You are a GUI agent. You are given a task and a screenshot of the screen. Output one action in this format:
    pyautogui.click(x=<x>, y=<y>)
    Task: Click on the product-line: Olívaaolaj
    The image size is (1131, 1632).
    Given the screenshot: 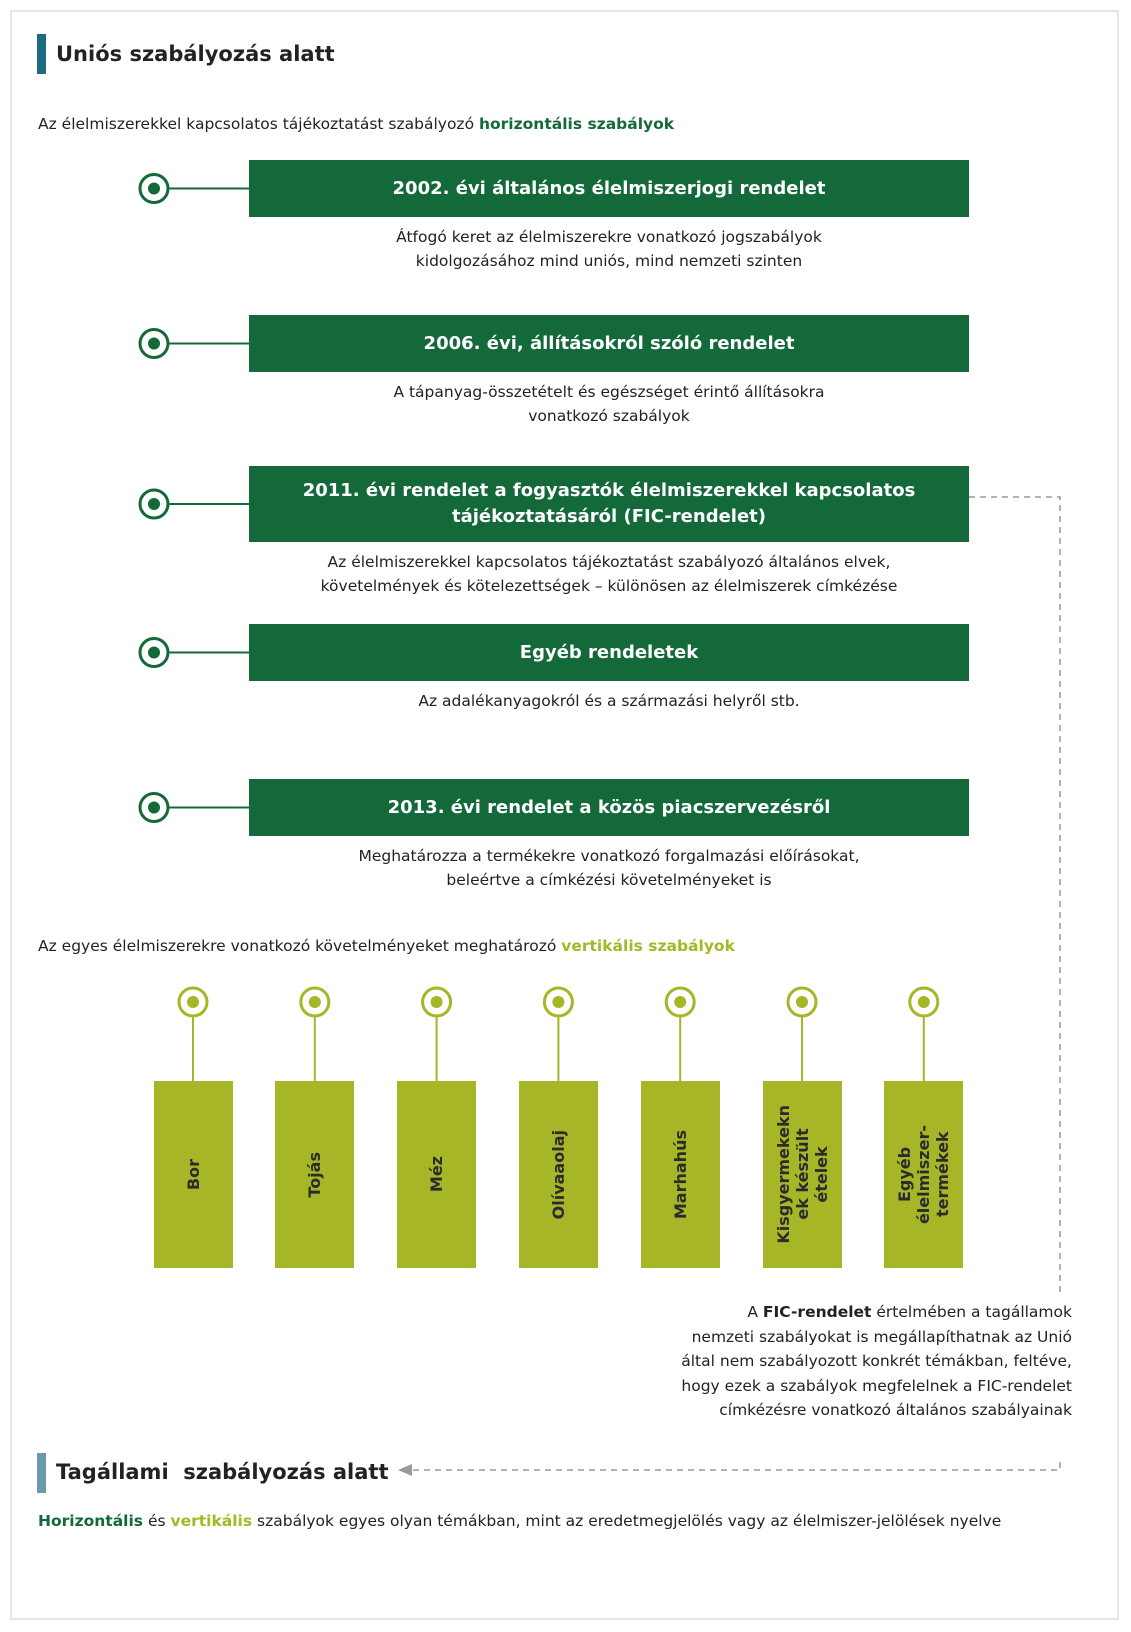 What is the action you would take?
    pyautogui.click(x=558, y=1174)
    